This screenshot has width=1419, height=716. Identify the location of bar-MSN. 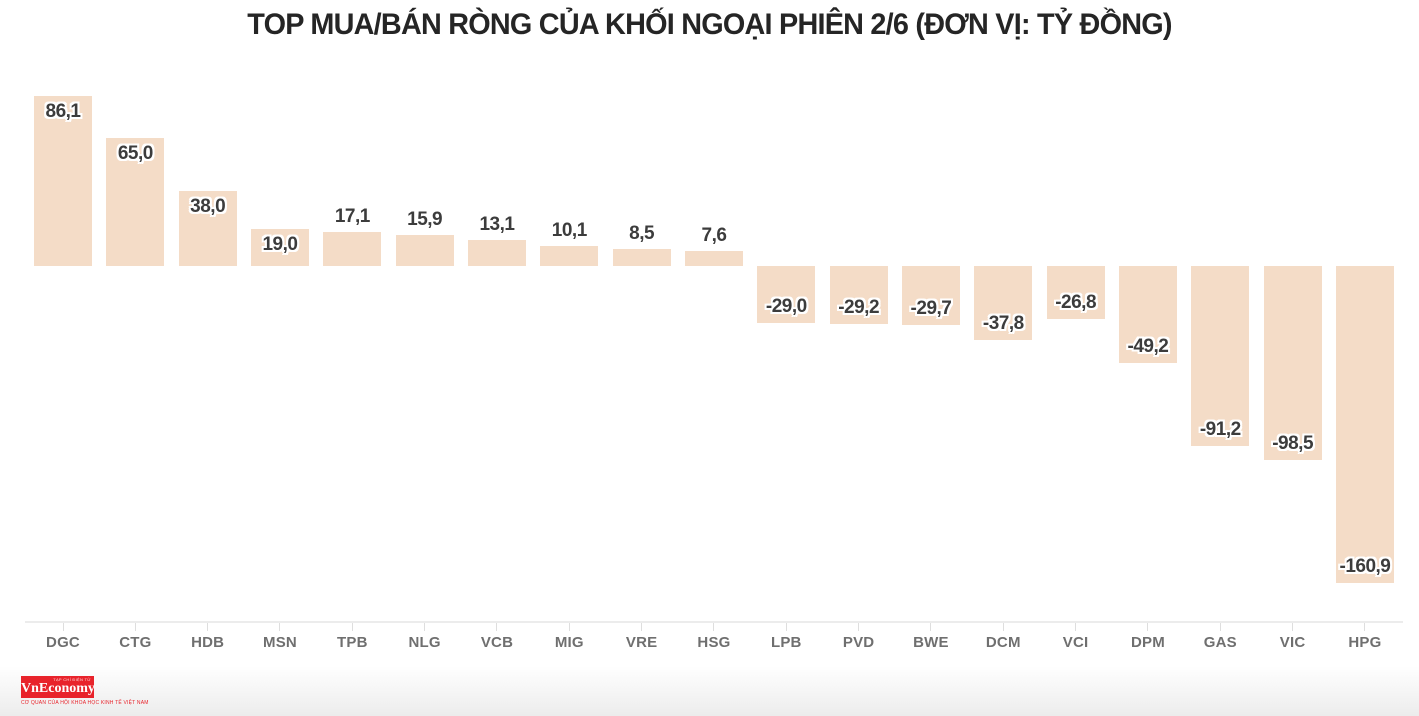
(279, 247).